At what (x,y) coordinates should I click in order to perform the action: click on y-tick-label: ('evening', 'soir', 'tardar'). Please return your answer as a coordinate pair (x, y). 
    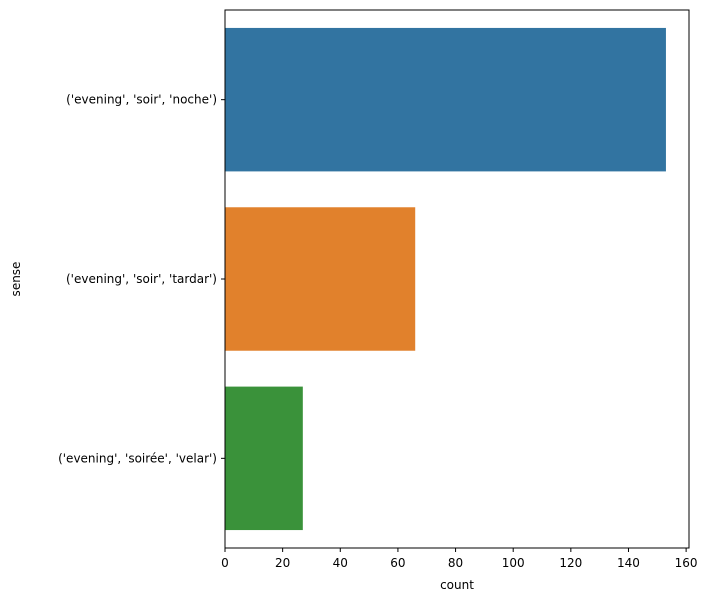
    Looking at the image, I should click on (141, 279).